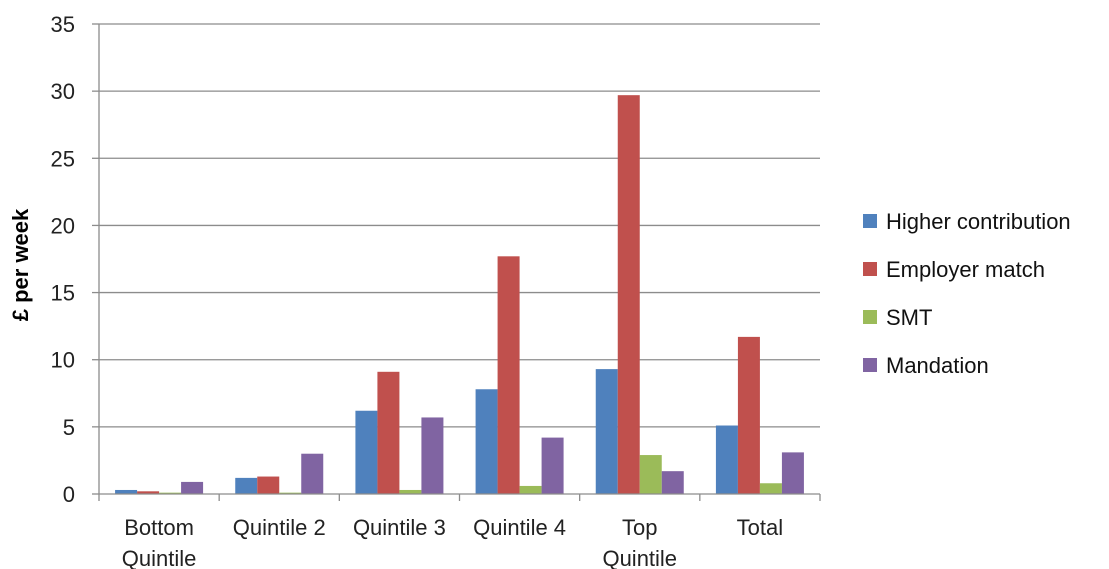  What do you see at coordinates (519, 527) in the screenshot?
I see `x-tick-label: Quintile 4` at bounding box center [519, 527].